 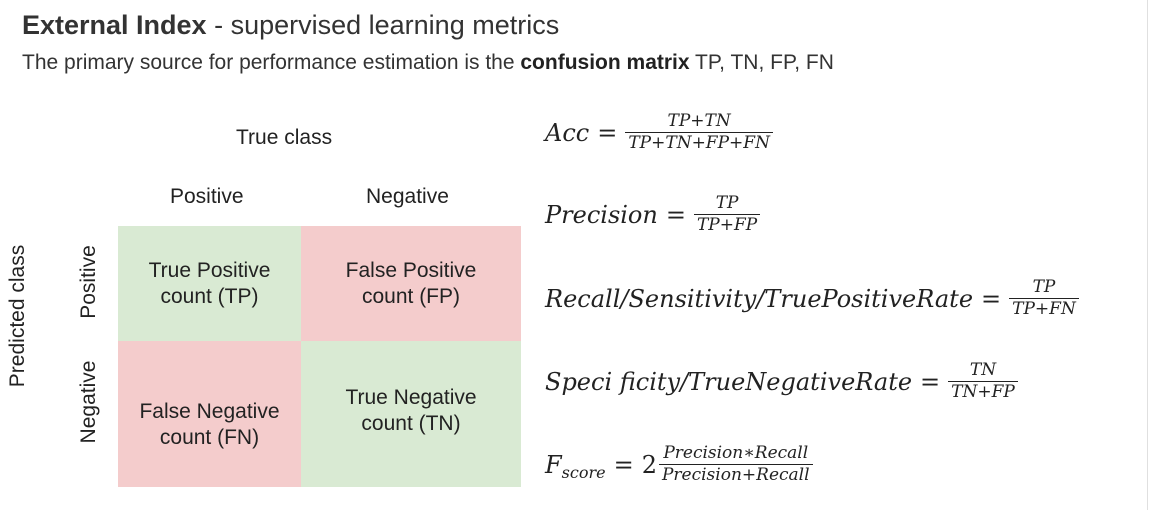 I want to click on fscore-lhs: F, so click(x=553, y=464).